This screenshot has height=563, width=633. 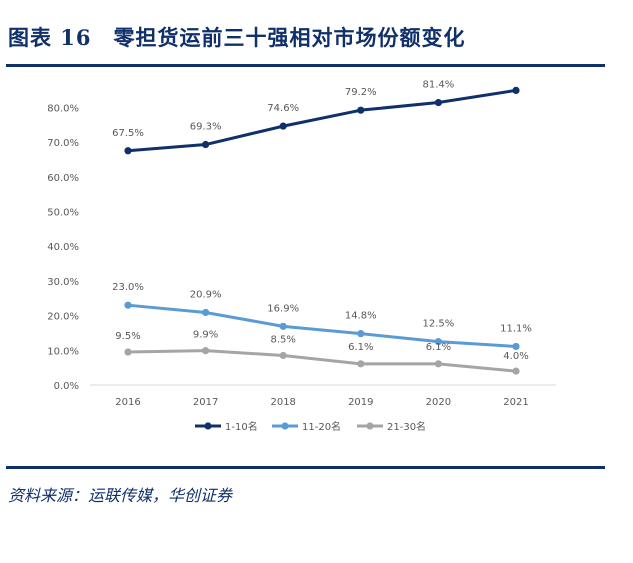 I want to click on data-label: 12.5%, so click(x=439, y=324).